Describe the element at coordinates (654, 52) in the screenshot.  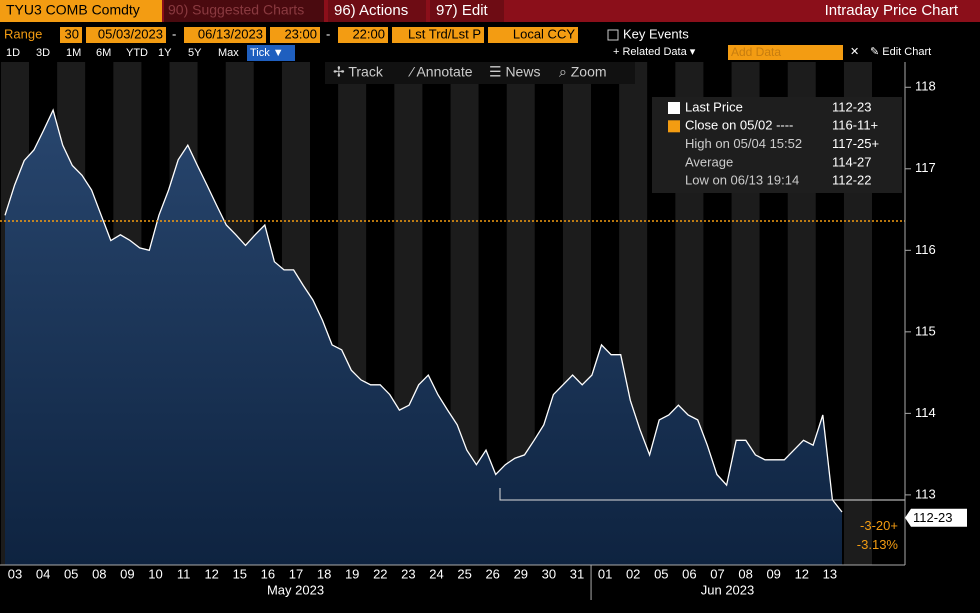
I see `related-data: + Related Data ▾` at that location.